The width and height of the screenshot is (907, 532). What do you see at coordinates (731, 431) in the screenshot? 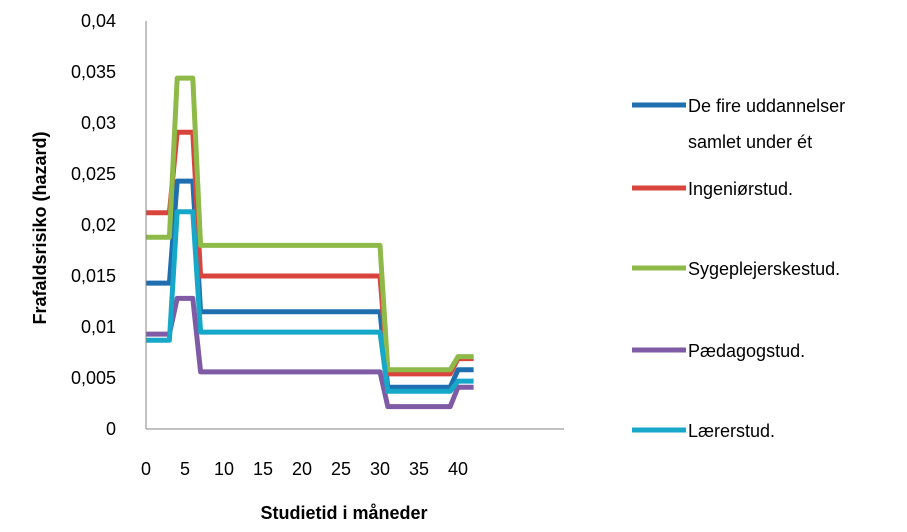
I see `legend-label: Lærerstud.` at bounding box center [731, 431].